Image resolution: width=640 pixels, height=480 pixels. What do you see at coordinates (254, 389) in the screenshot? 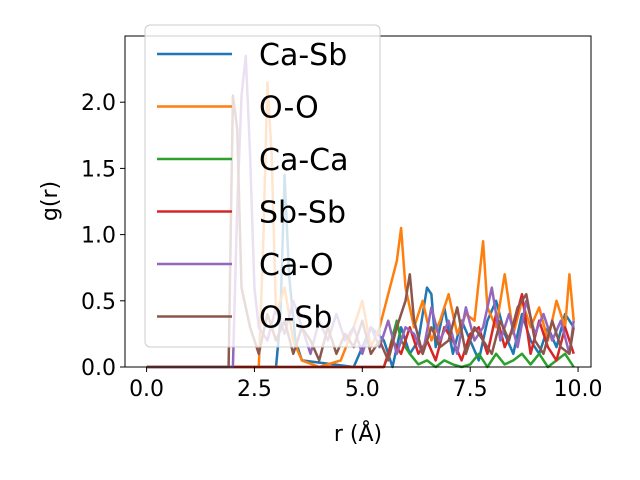
I see `x-tick-label: 2.5` at bounding box center [254, 389].